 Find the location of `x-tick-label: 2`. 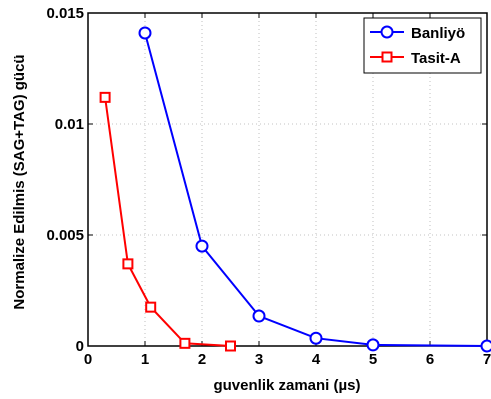

x-tick-label: 2 is located at coordinates (202, 359).